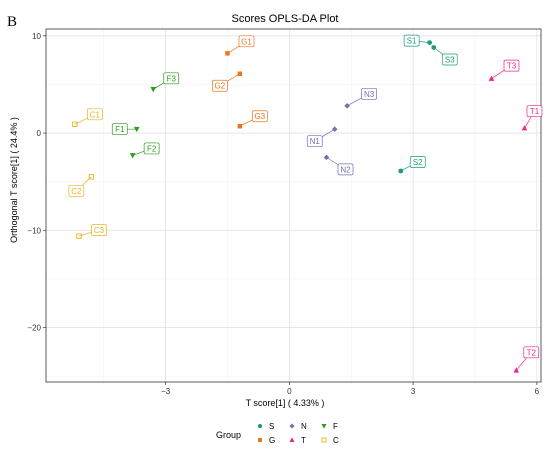  What do you see at coordinates (289, 391) in the screenshot?
I see `x-tick-label: 0` at bounding box center [289, 391].